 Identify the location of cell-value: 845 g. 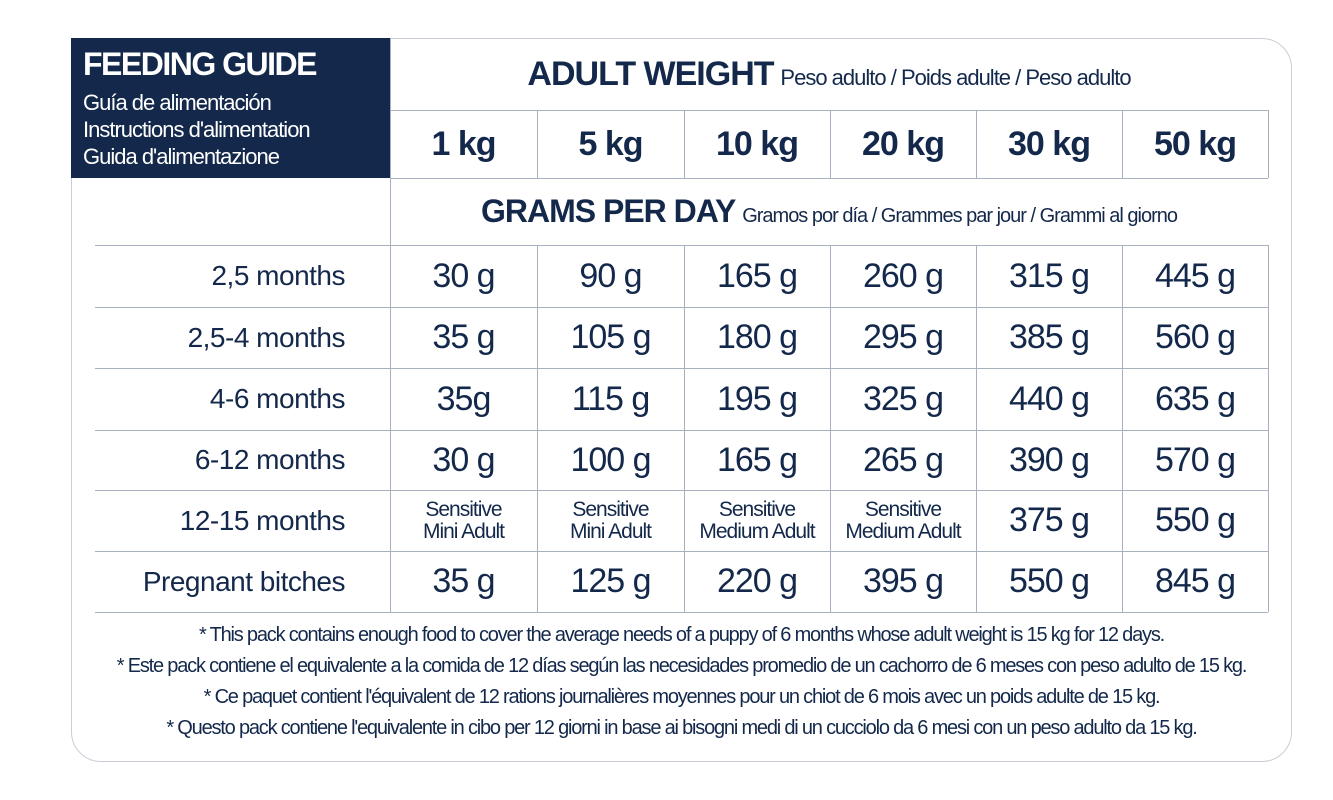
(1195, 581).